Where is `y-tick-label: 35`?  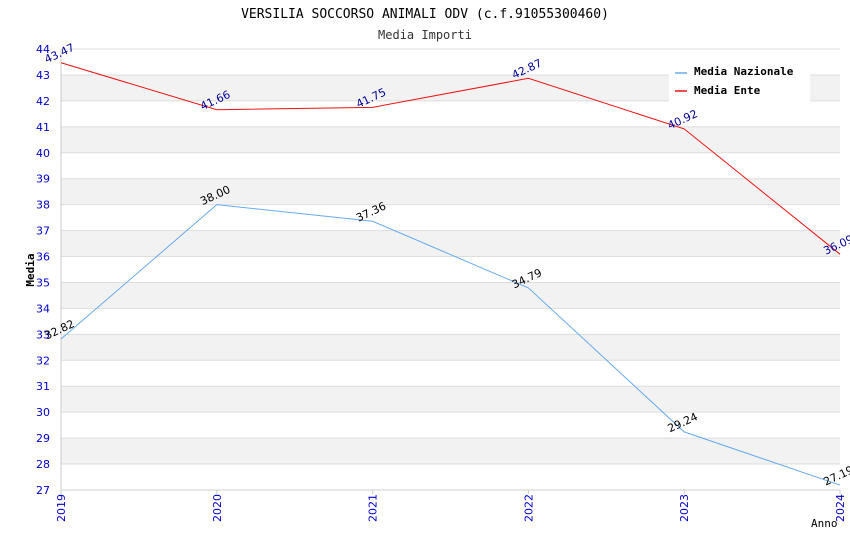 y-tick-label: 35 is located at coordinates (43, 282).